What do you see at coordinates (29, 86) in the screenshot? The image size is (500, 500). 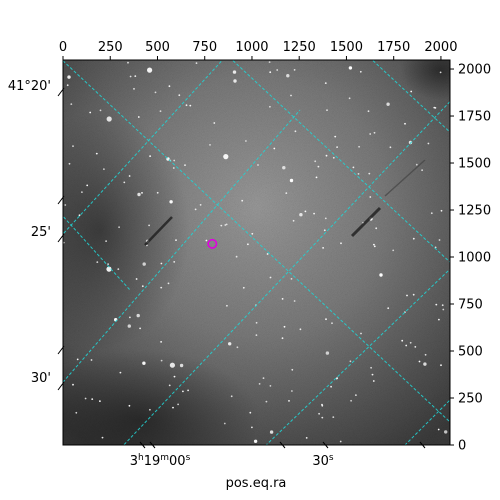 I see `left-tick-label: 41°20'` at bounding box center [29, 86].